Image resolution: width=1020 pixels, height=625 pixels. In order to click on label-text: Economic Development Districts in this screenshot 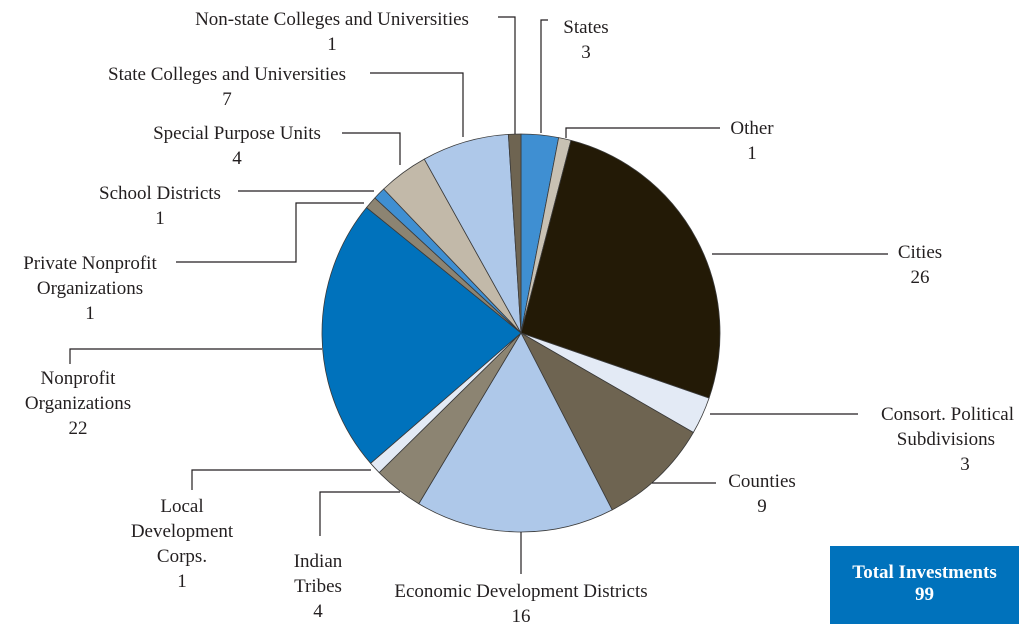, I will do `click(520, 591)`.